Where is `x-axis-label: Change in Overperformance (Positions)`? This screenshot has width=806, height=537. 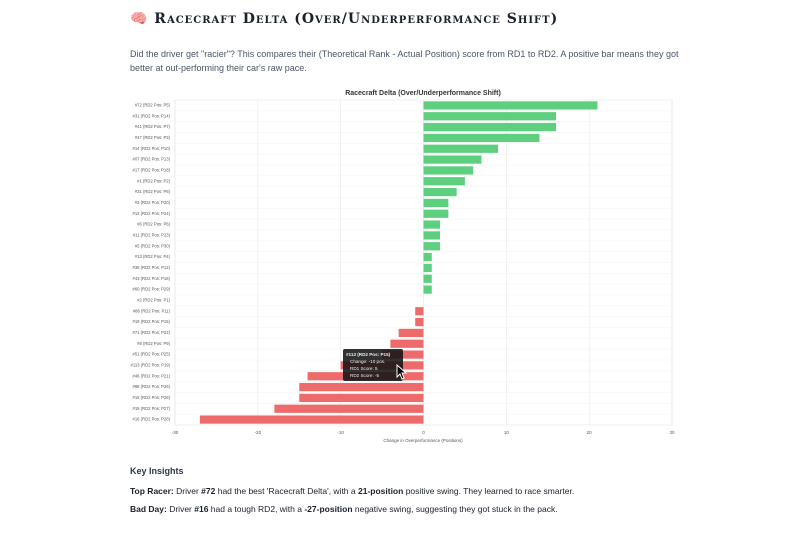
x-axis-label: Change in Overperformance (Positions) is located at coordinates (423, 440).